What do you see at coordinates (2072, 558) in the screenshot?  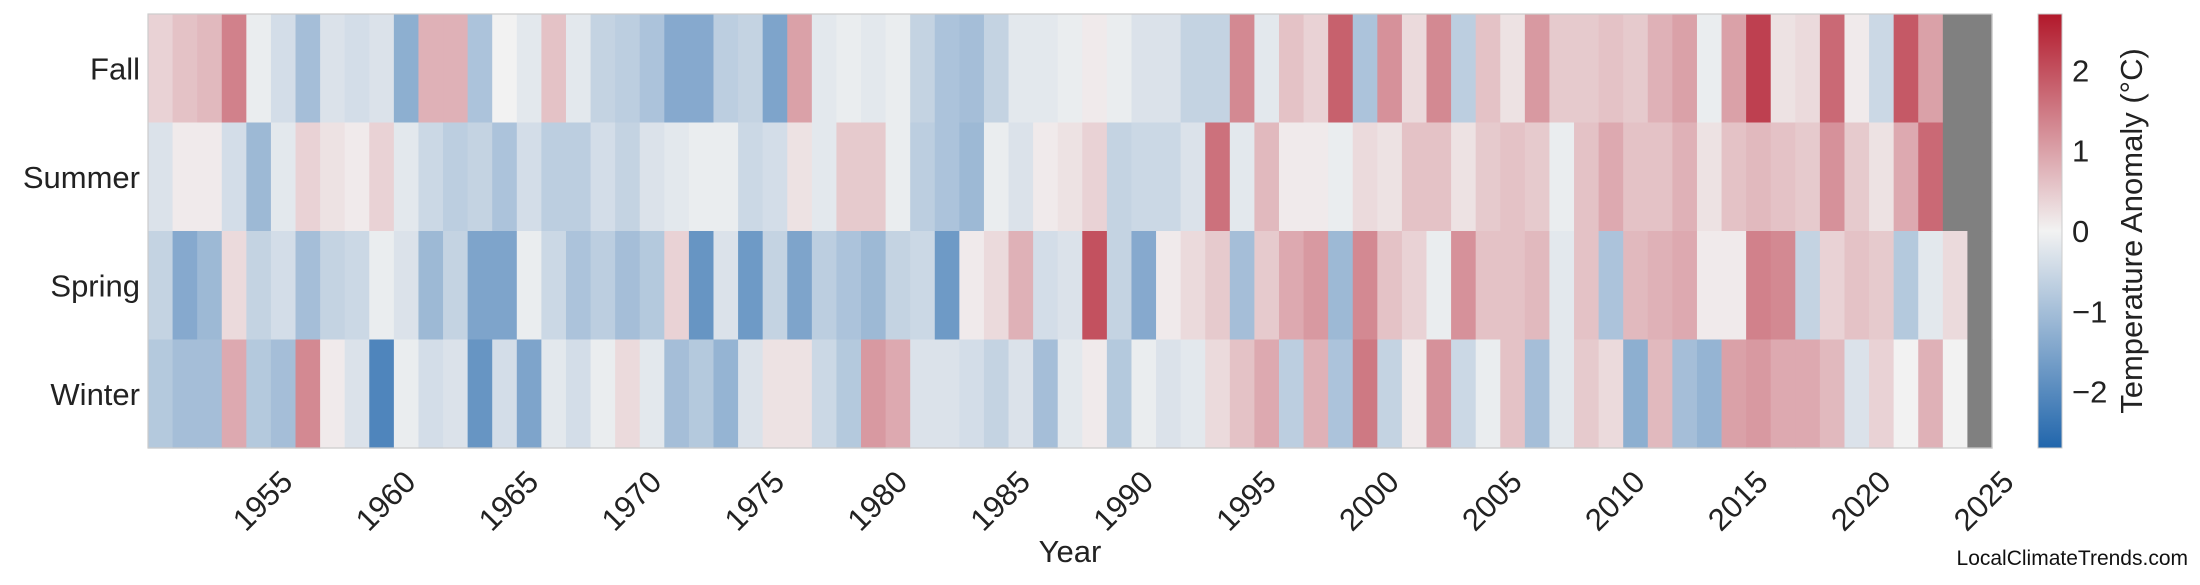 I see `source-credit: LocalClimateTrends.com` at bounding box center [2072, 558].